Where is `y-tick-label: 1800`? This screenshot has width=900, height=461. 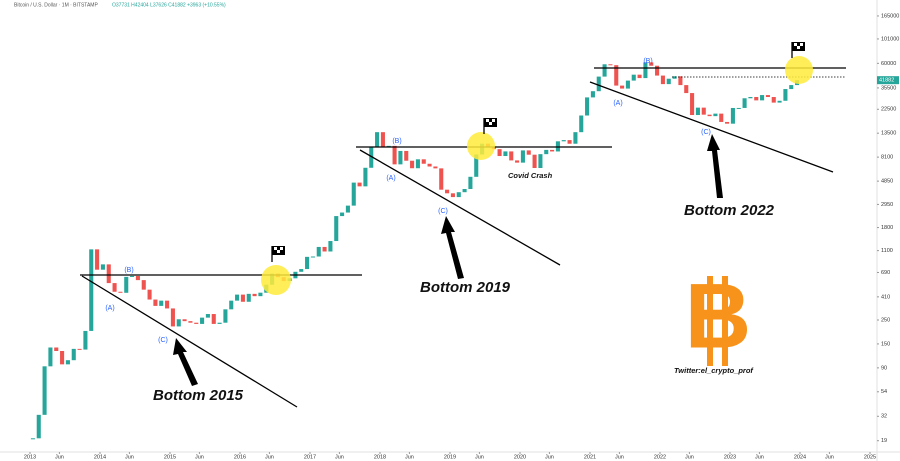
y-tick-label: 1800 is located at coordinates (887, 228).